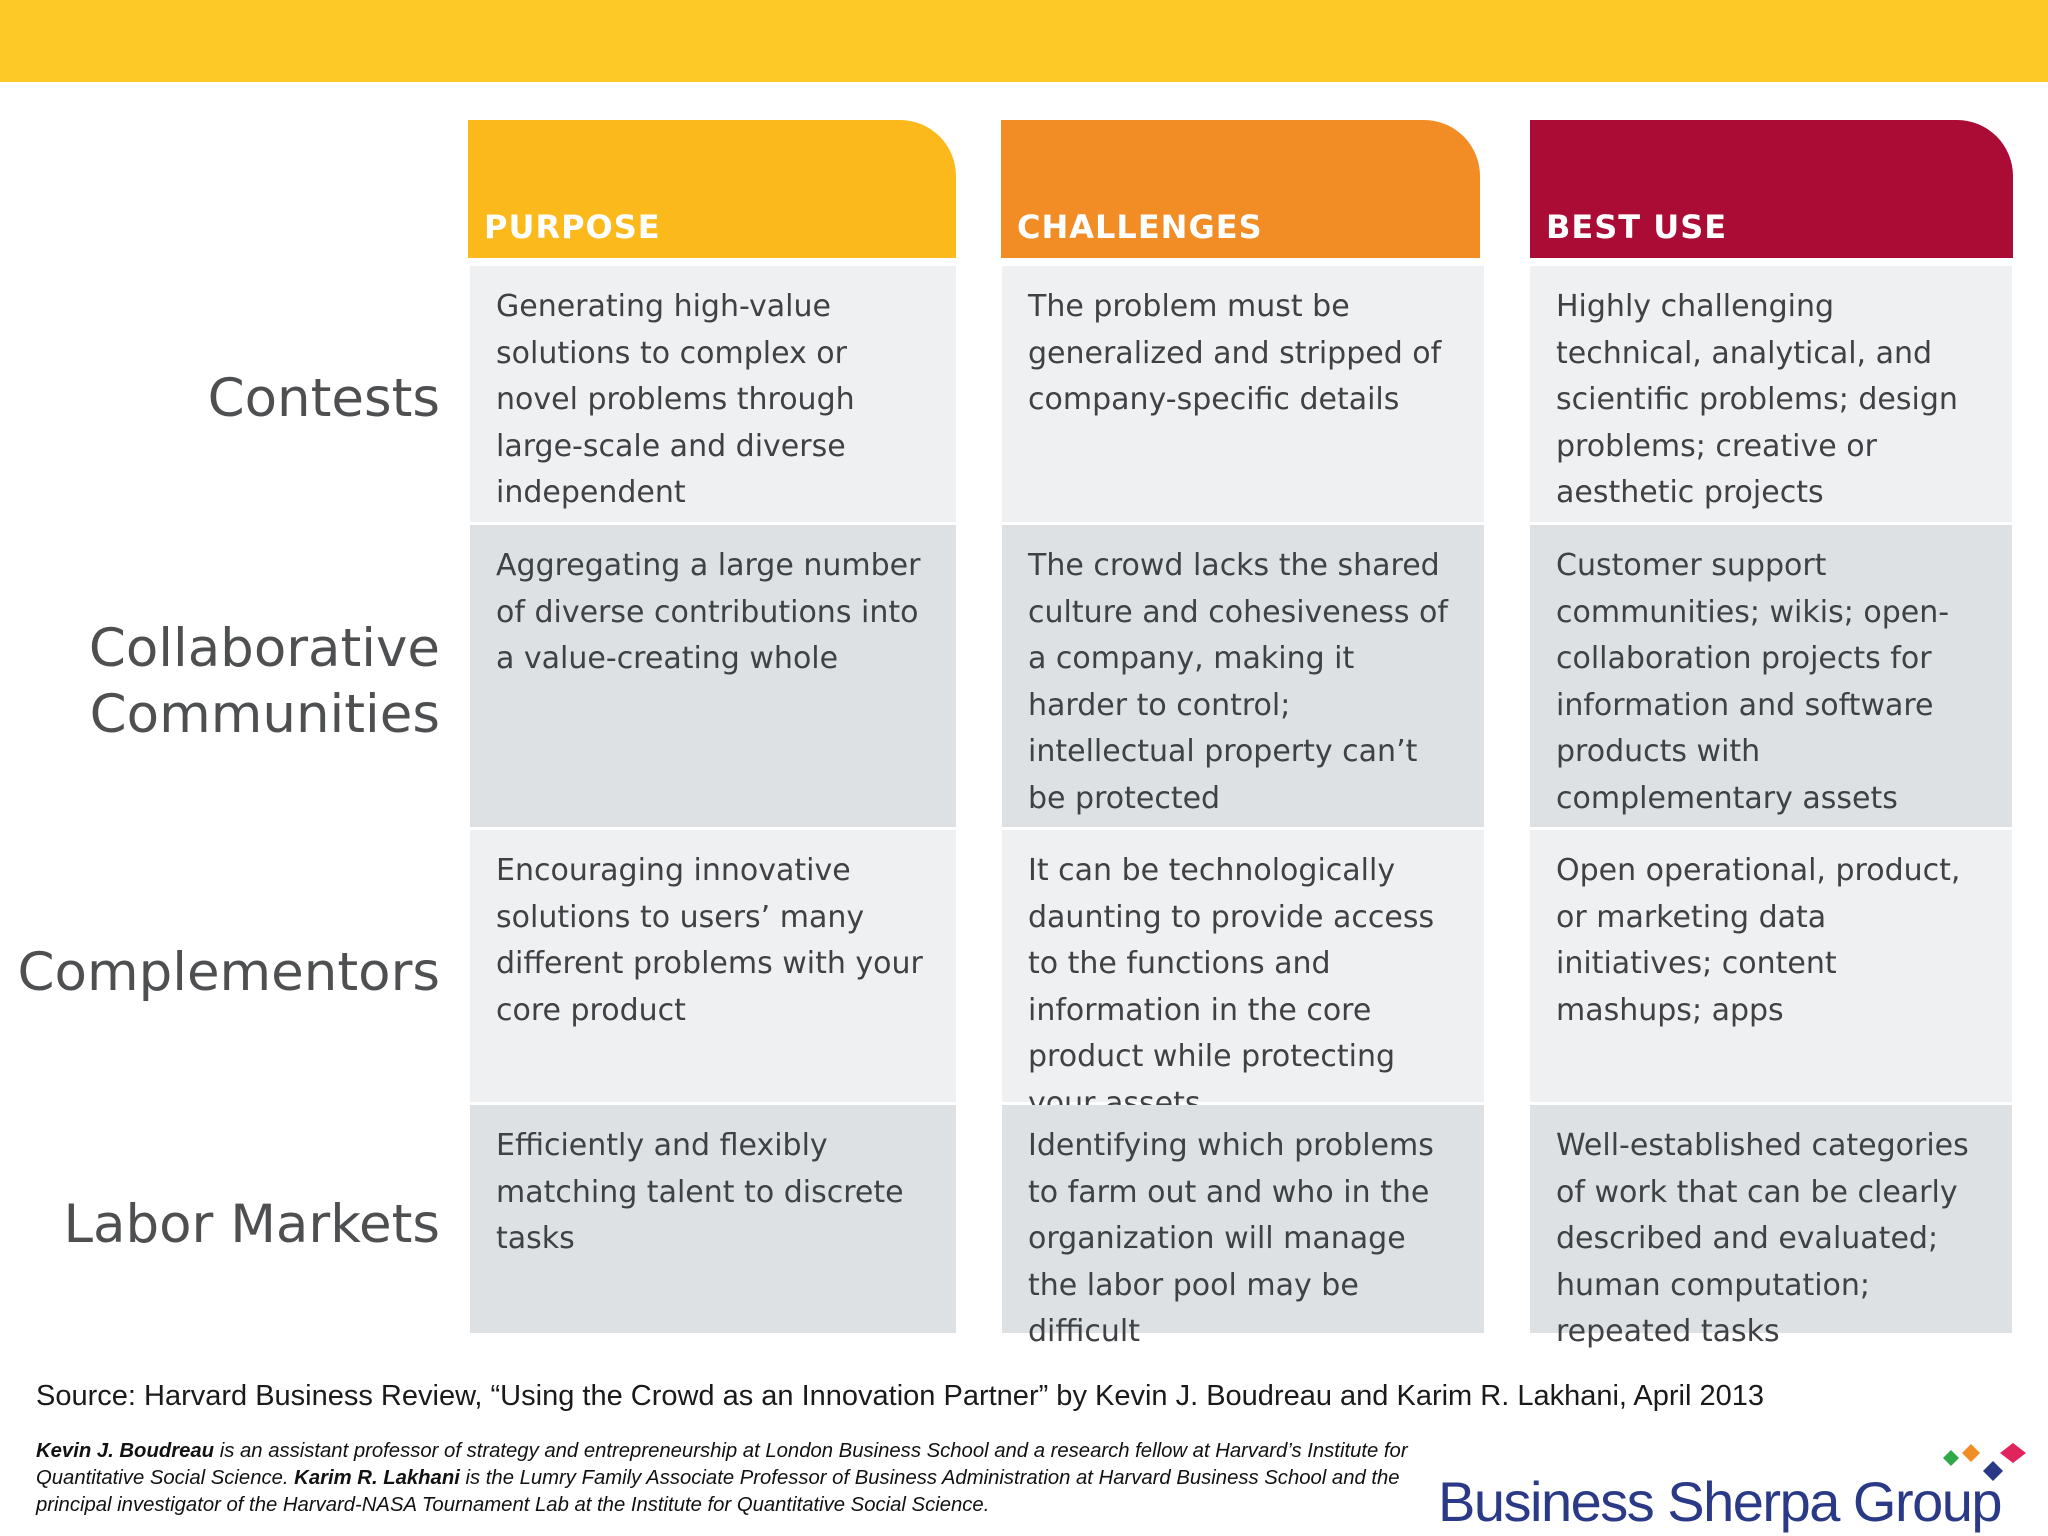  What do you see at coordinates (1024, 41) in the screenshot?
I see `top-accent-bar` at bounding box center [1024, 41].